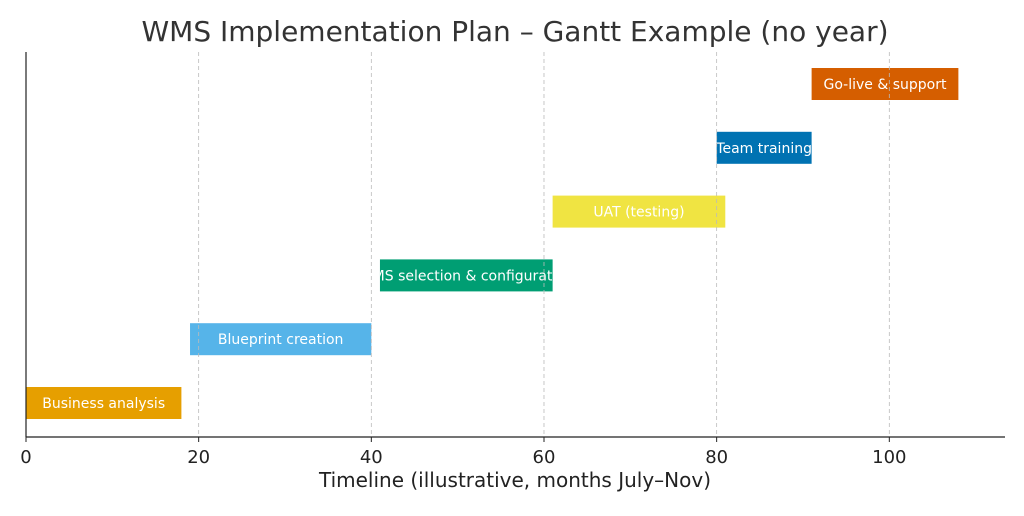 The image size is (1024, 516). I want to click on task-label: UAT (testing), so click(638, 213).